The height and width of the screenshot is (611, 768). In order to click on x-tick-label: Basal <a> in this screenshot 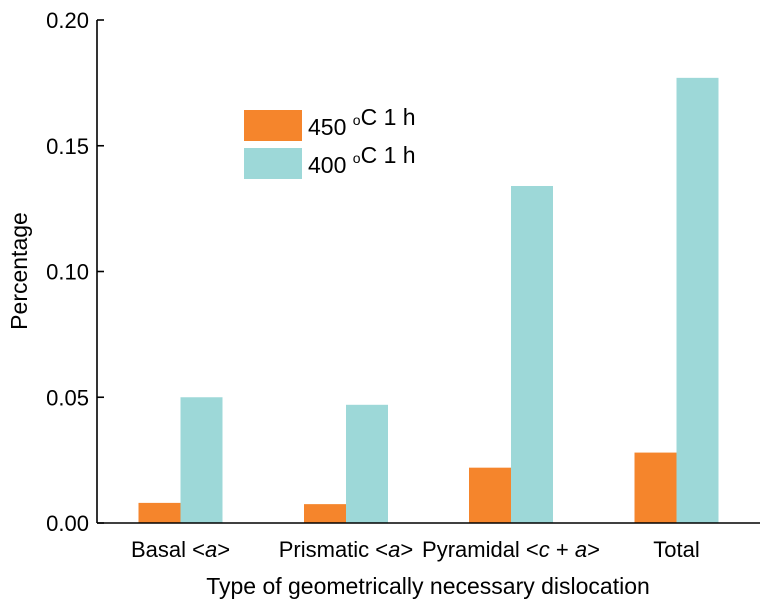, I will do `click(180, 549)`.